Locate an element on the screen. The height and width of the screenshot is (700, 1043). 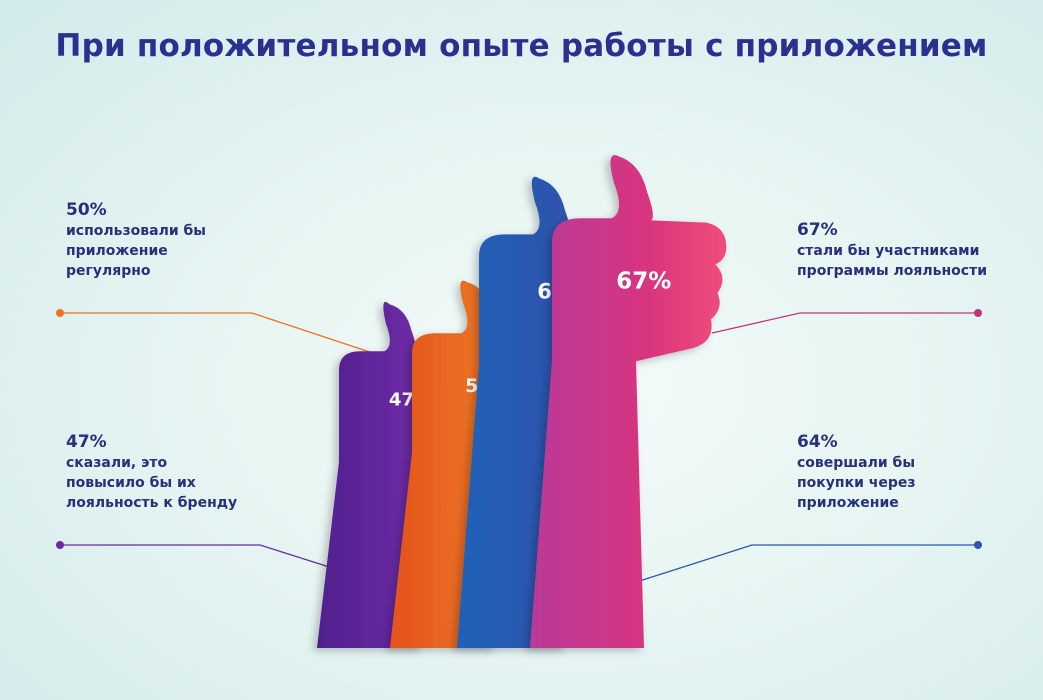
callout-64-text: совершали бы покупки через приложение is located at coordinates (856, 483).